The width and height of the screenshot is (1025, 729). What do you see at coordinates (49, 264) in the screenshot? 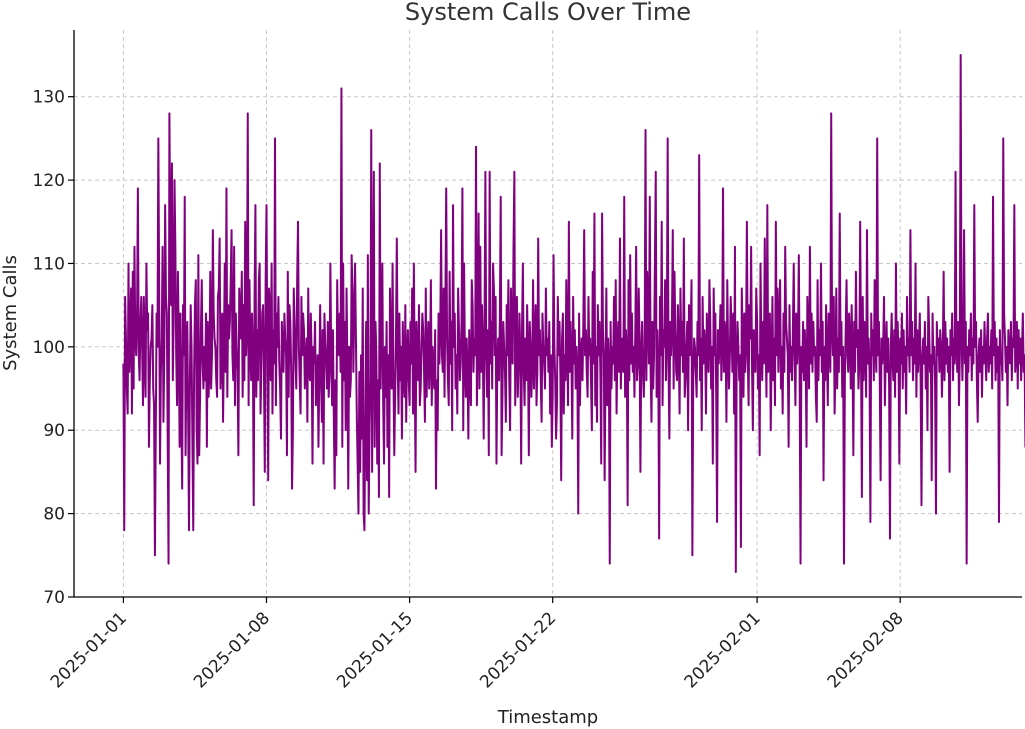
I see `y-tick-label: 110` at bounding box center [49, 264].